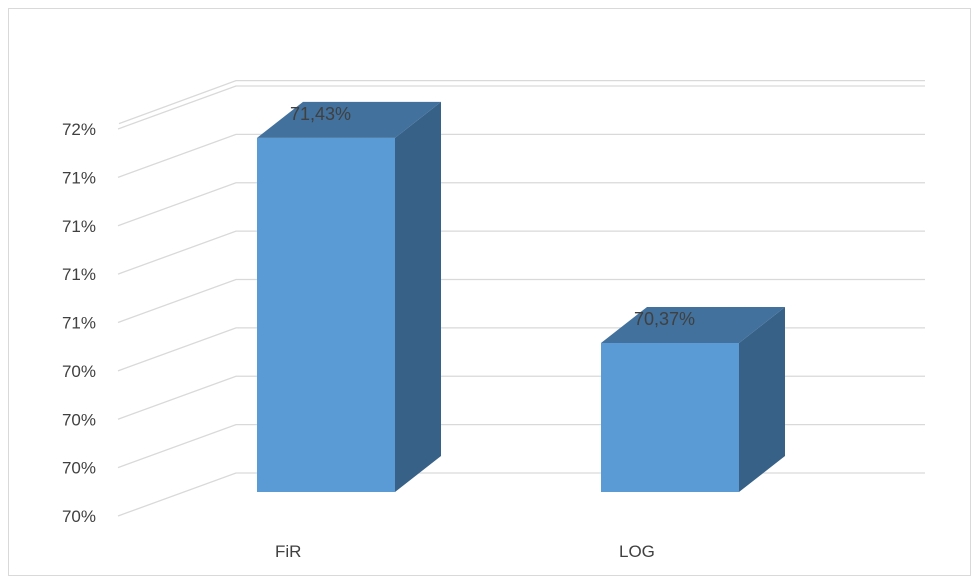 The height and width of the screenshot is (578, 973). Describe the element at coordinates (79, 129) in the screenshot. I see `y-tick-label: 72%` at that location.